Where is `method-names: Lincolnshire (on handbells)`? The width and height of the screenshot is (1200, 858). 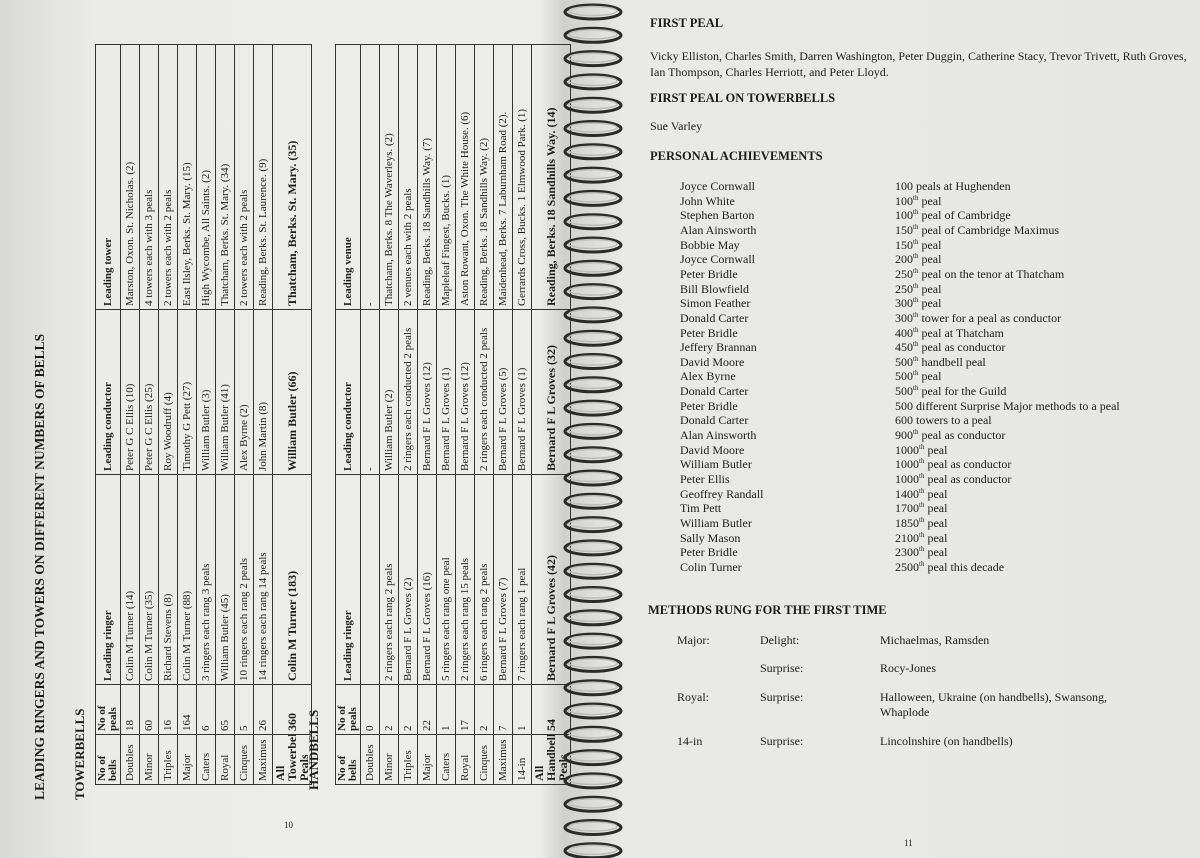
method-names: Lincolnshire (on handbells) is located at coordinates (946, 741).